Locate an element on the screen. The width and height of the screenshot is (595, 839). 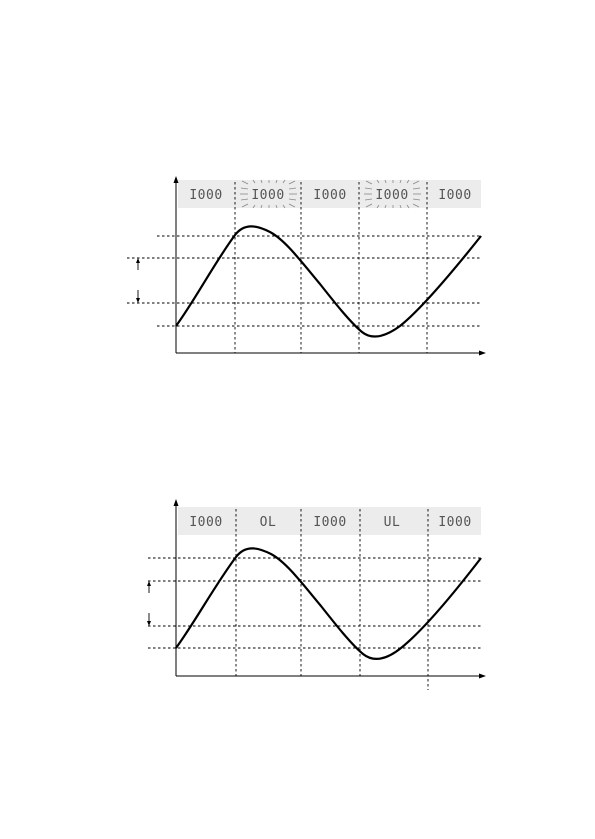
display-segment-2: I000 is located at coordinates (267, 195).